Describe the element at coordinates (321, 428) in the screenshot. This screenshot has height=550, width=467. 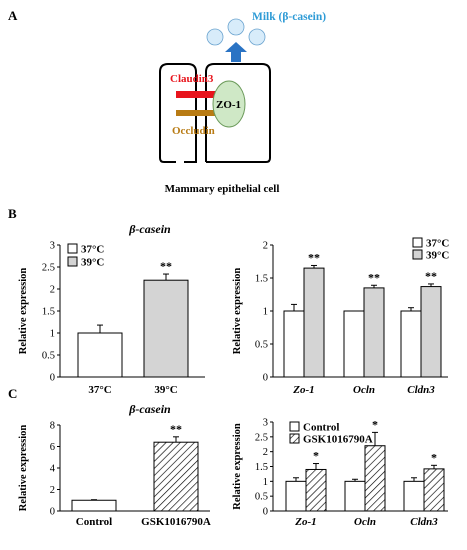
I see `legend-label: Control` at that location.